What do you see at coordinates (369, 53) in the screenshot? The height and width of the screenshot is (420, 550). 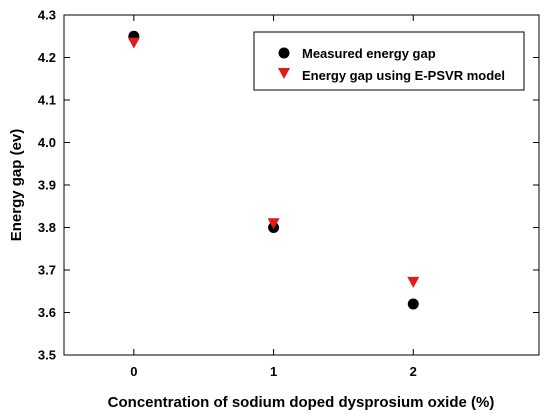 I see `legend-label-measured: Measured energy gap` at bounding box center [369, 53].